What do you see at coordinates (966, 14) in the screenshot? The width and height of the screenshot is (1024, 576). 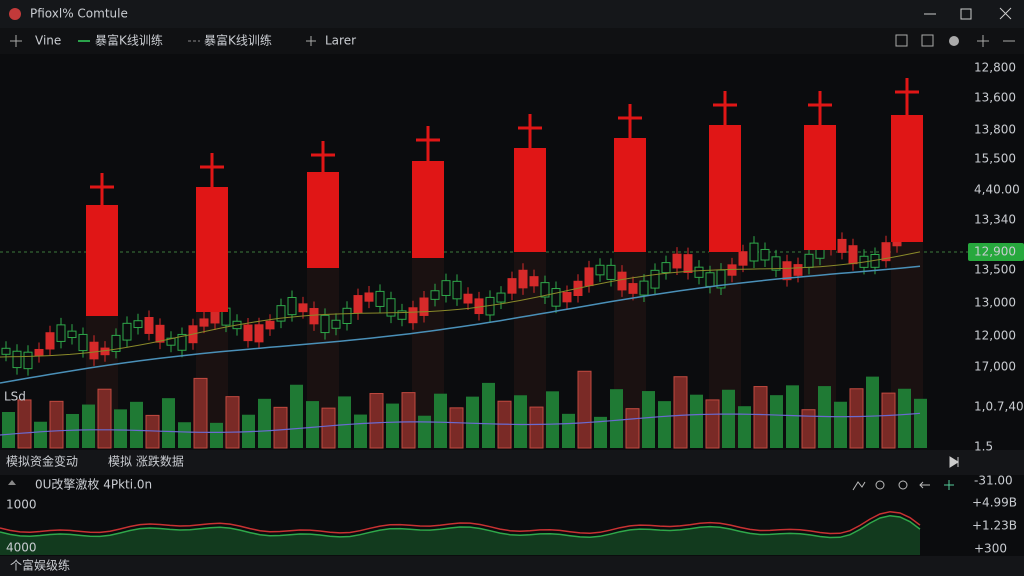 I see `maximize-button` at bounding box center [966, 14].